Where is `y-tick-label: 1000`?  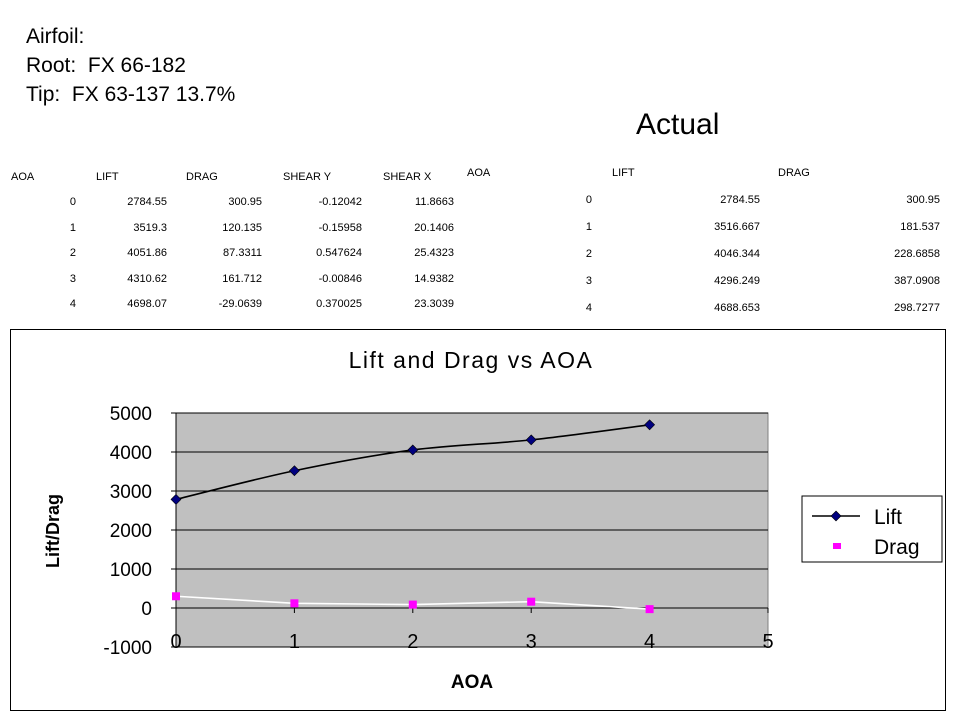 y-tick-label: 1000 is located at coordinates (131, 570).